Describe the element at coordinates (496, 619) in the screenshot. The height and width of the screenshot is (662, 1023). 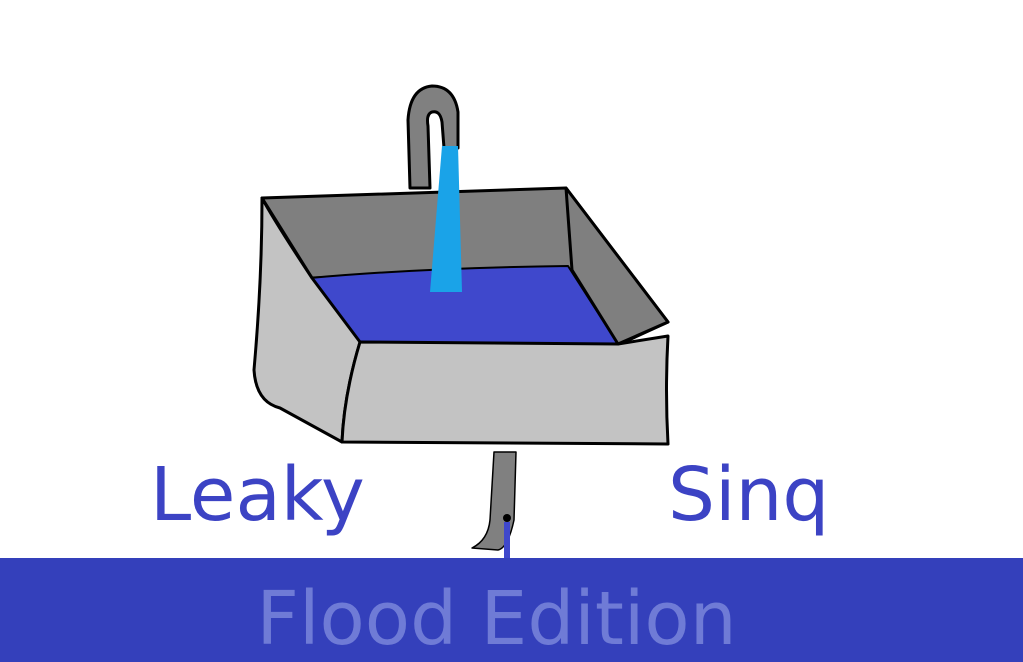
I see `subtitle-flood-edition: Flood Edition` at that location.